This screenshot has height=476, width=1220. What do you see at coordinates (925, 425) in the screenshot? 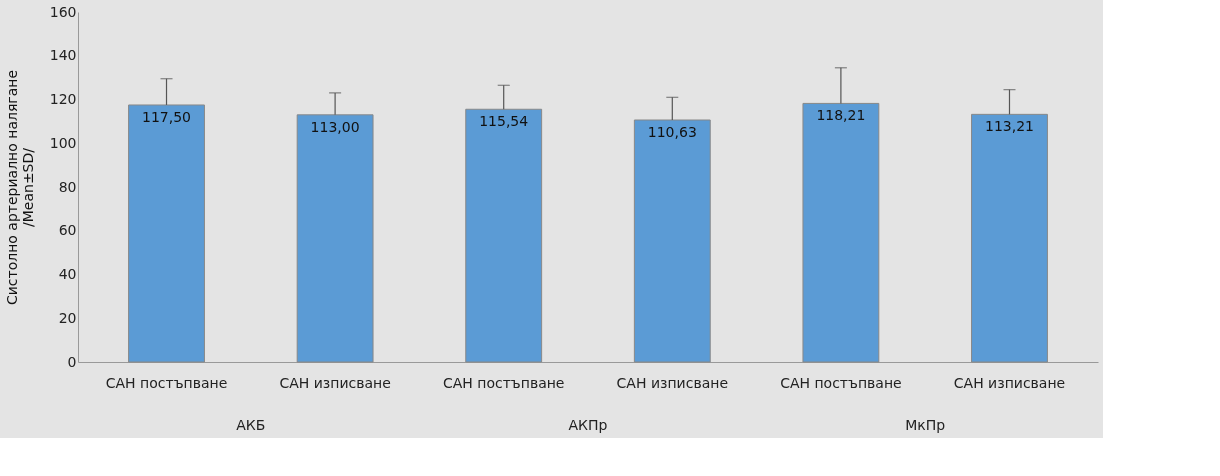
I see `text: МкПр` at bounding box center [925, 425].